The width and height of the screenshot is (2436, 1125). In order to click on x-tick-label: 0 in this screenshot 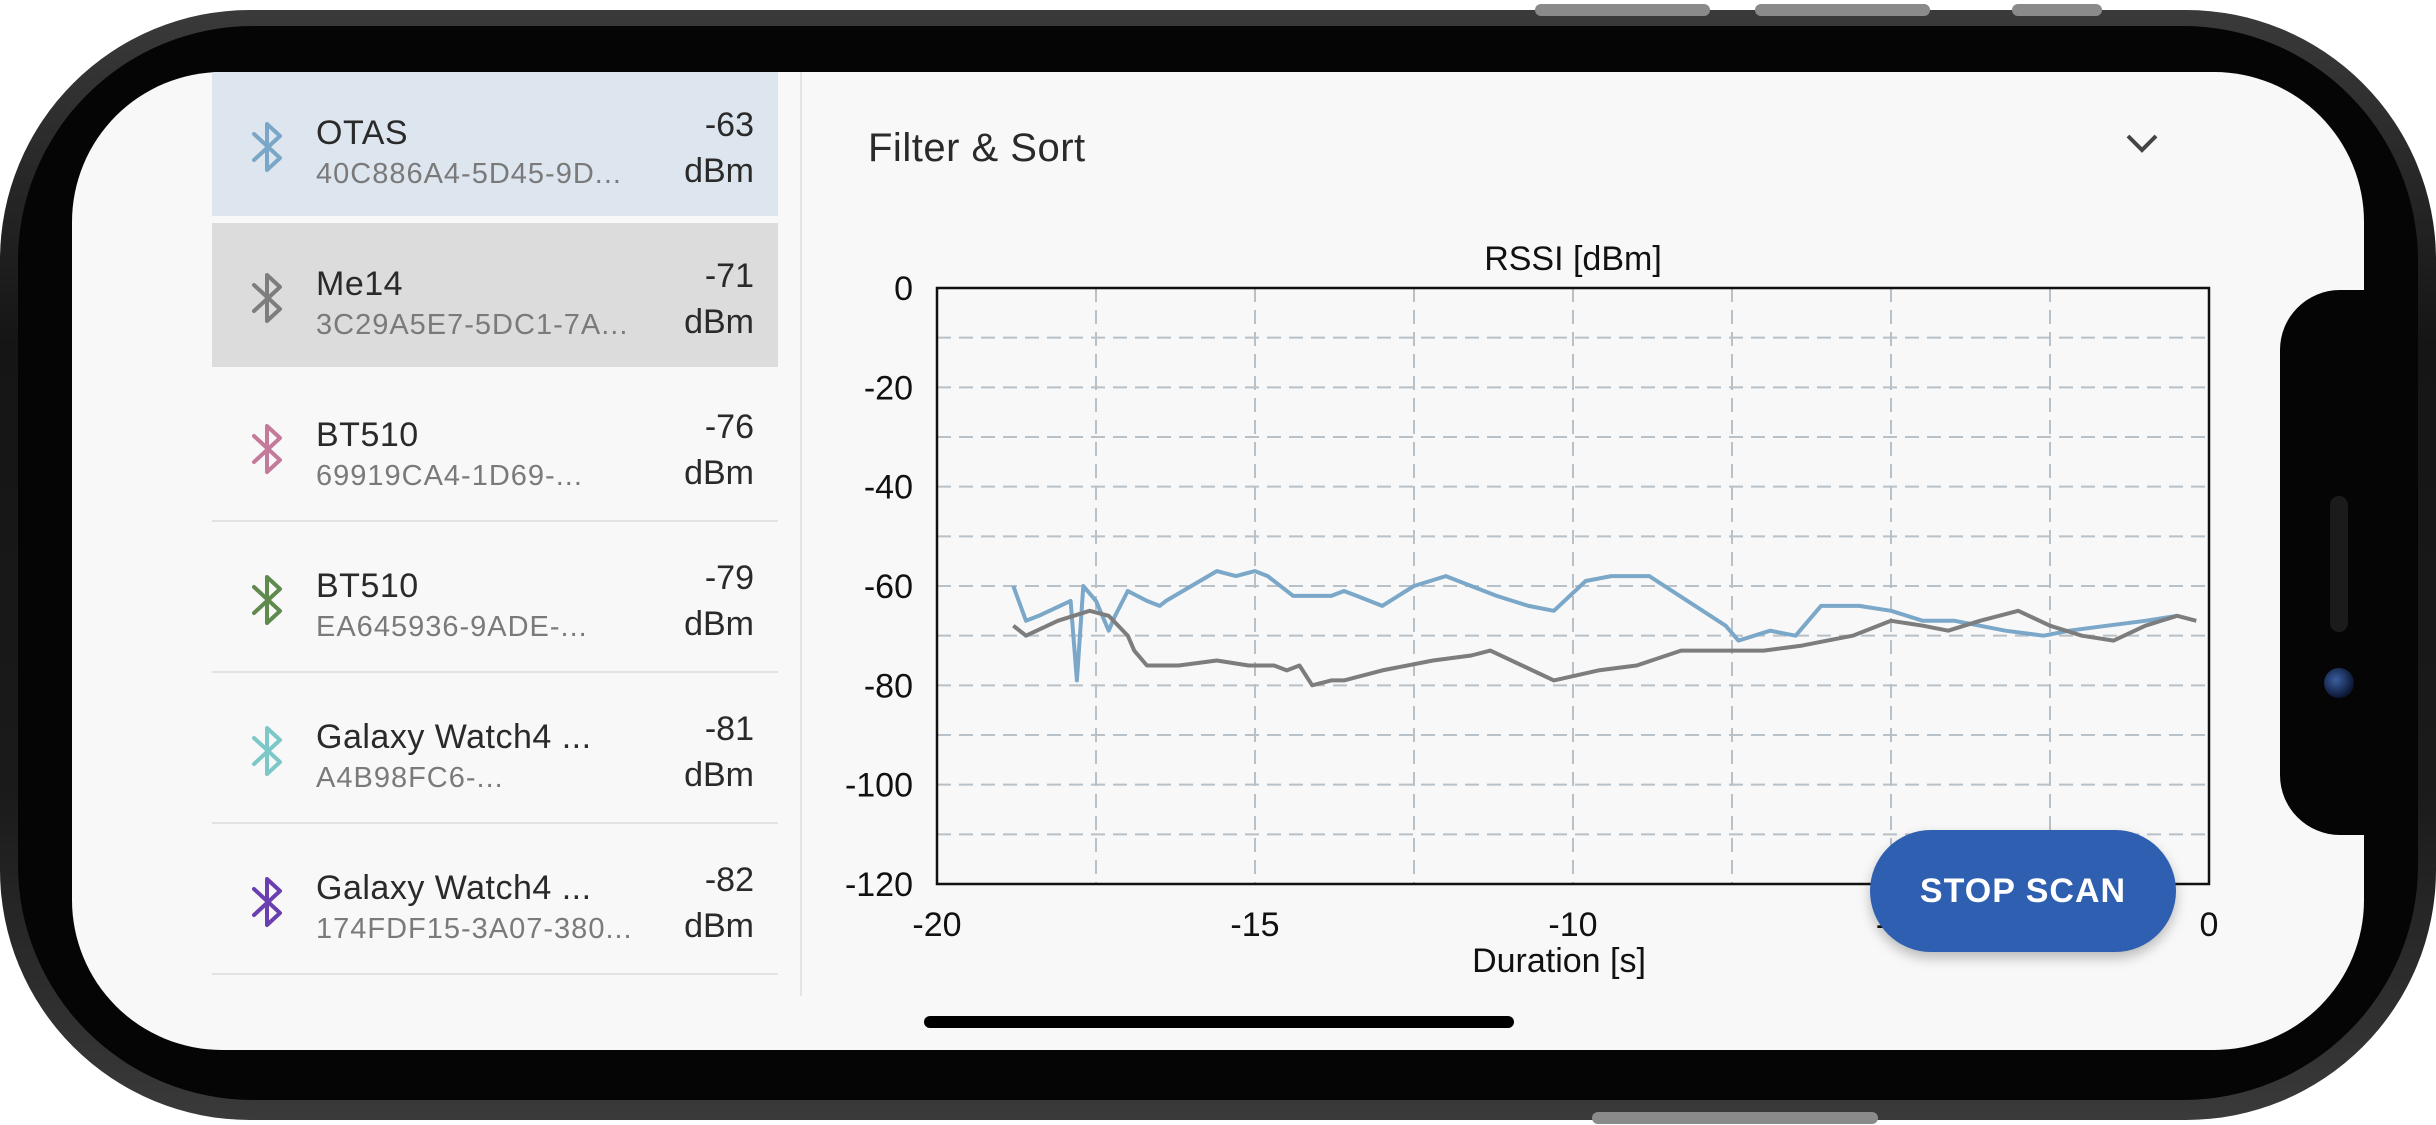, I will do `click(2209, 925)`.